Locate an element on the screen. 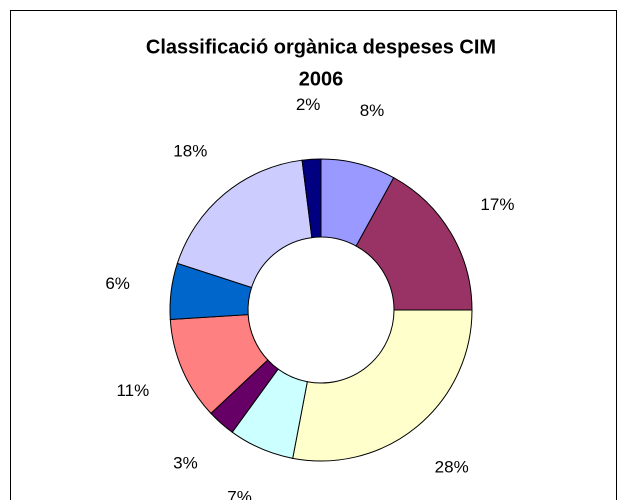  data-label: 6% is located at coordinates (117, 283).